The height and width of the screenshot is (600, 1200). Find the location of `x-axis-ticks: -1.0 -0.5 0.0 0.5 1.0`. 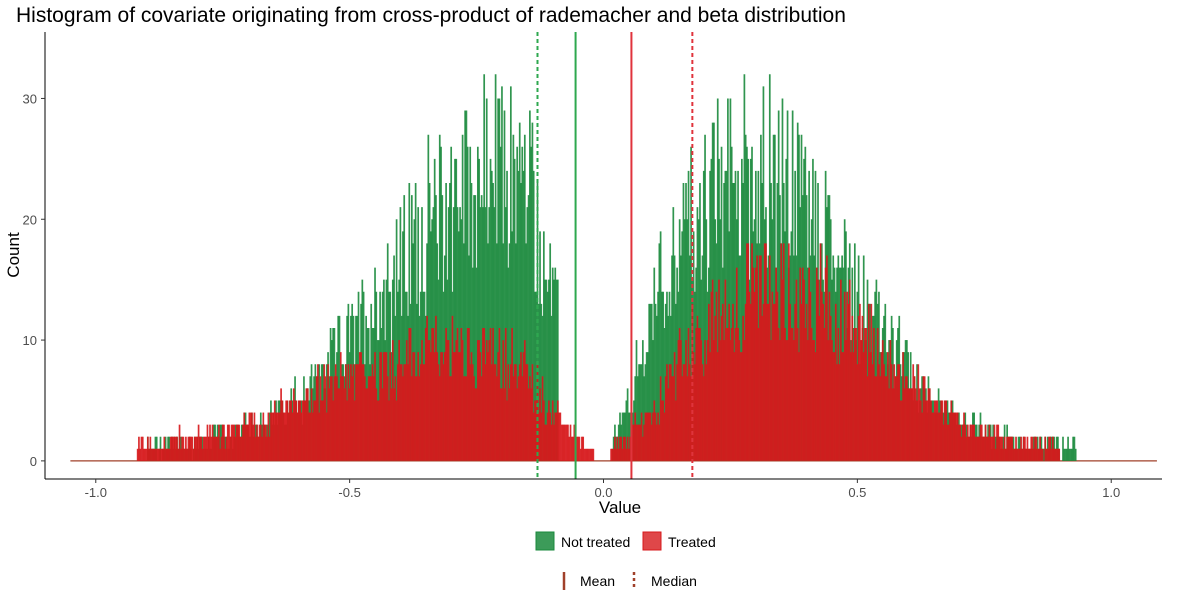

x-axis-ticks: -1.0 -0.5 0.0 0.5 1.0 is located at coordinates (602, 489).